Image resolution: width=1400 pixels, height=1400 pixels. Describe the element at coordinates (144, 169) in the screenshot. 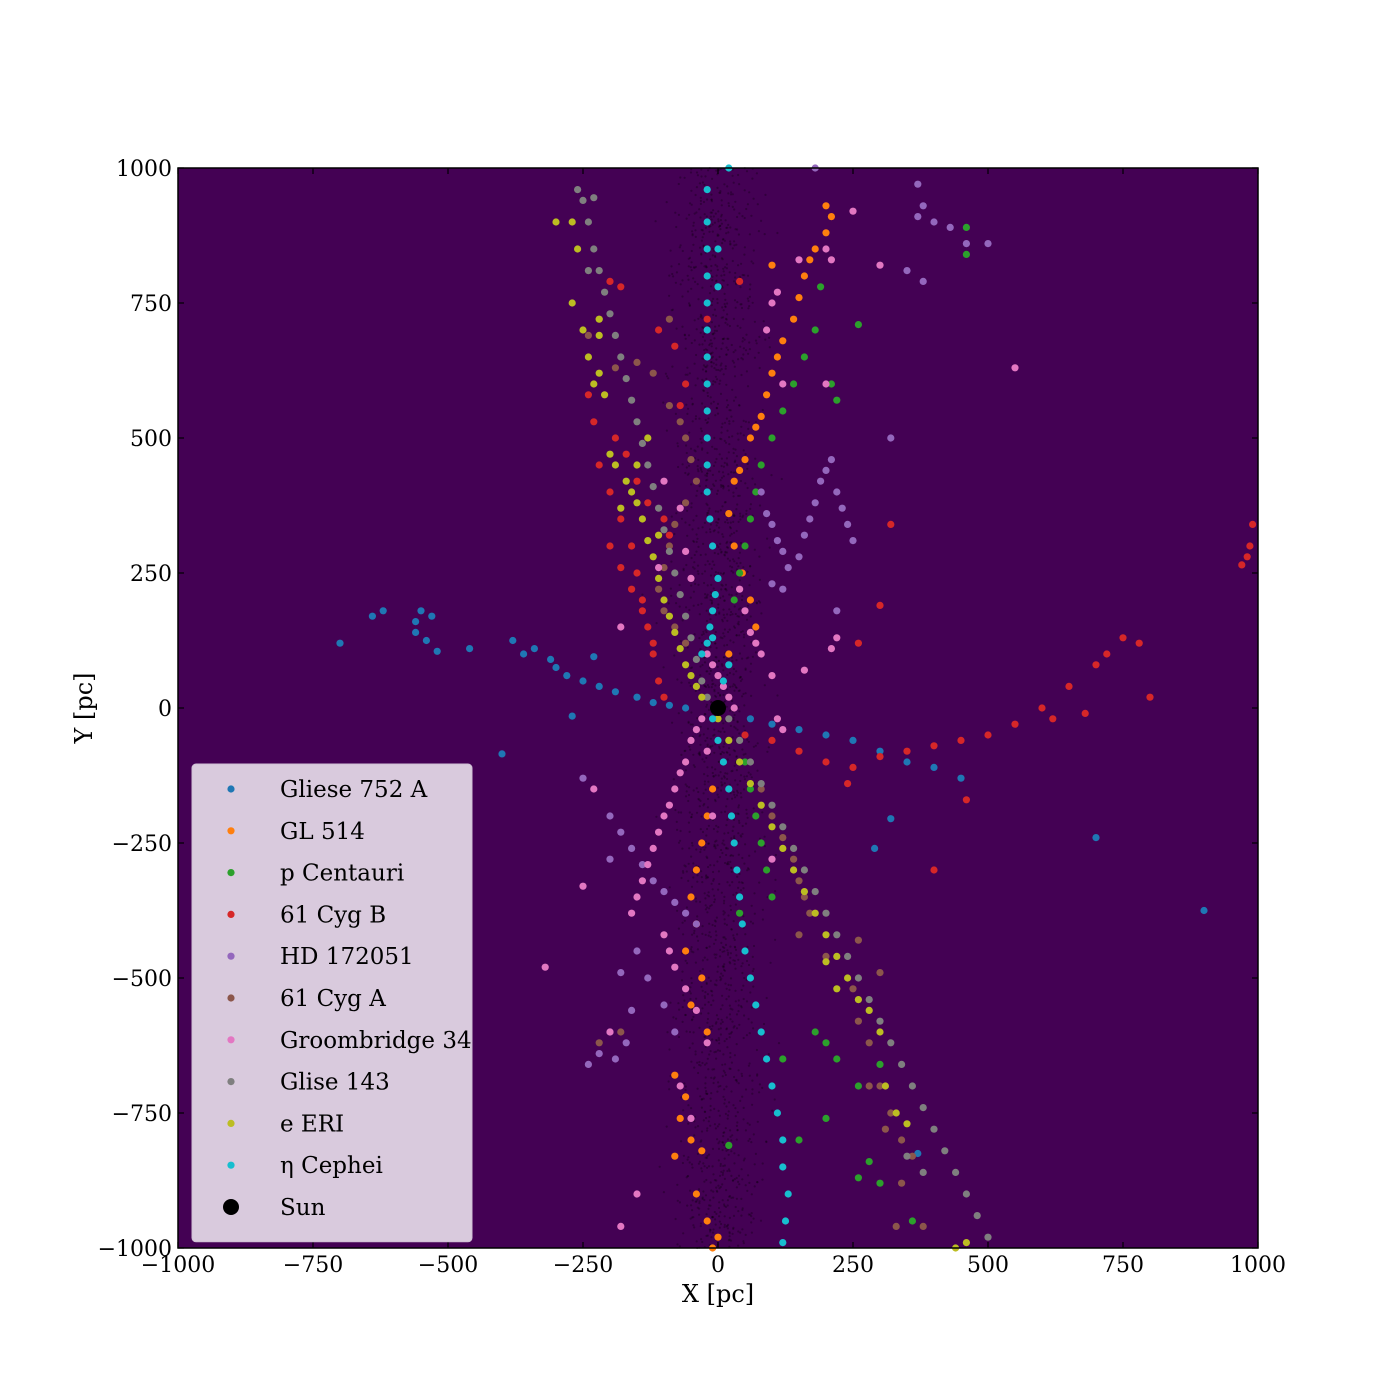

I see `y-tick-label: 1000` at that location.